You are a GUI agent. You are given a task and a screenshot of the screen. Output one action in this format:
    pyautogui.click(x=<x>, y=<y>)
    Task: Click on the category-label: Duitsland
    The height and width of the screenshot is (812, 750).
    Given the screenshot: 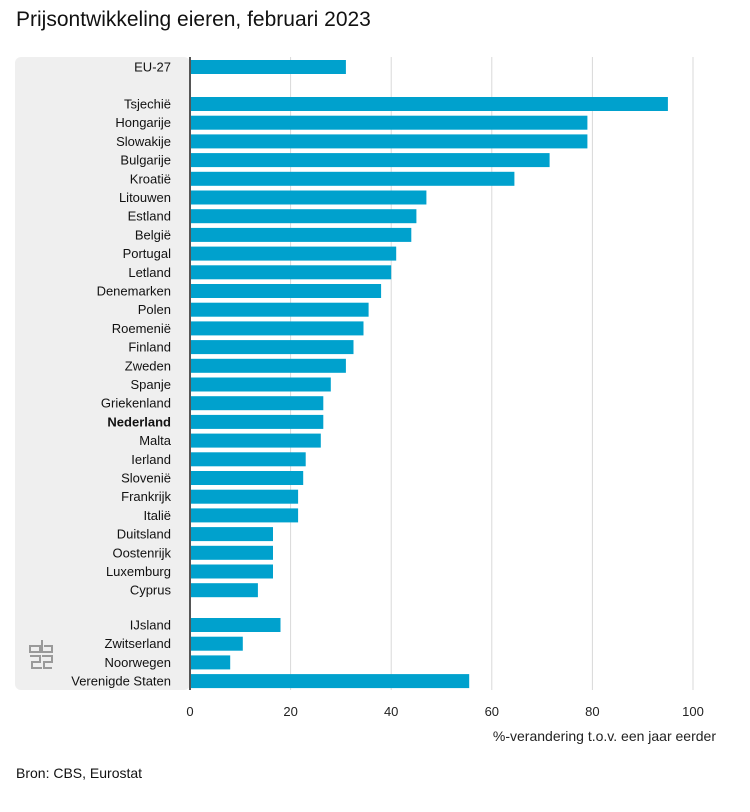 What is the action you would take?
    pyautogui.click(x=144, y=534)
    